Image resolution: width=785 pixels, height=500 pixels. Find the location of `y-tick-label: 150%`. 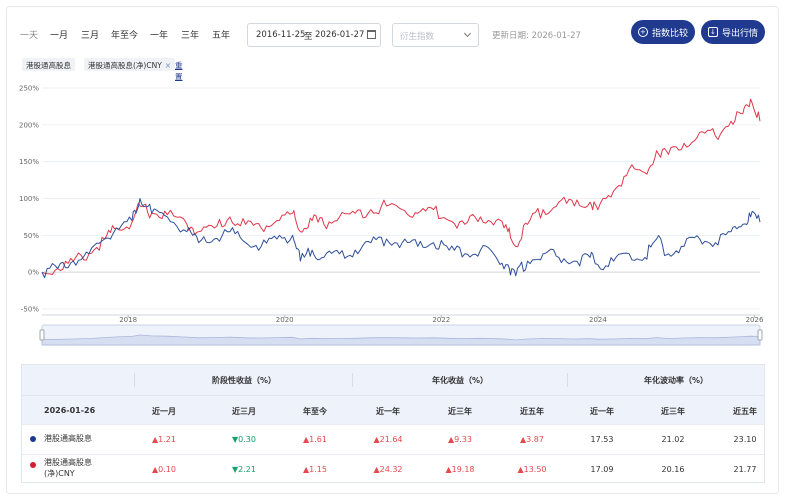

y-tick-label: 150% is located at coordinates (29, 162).